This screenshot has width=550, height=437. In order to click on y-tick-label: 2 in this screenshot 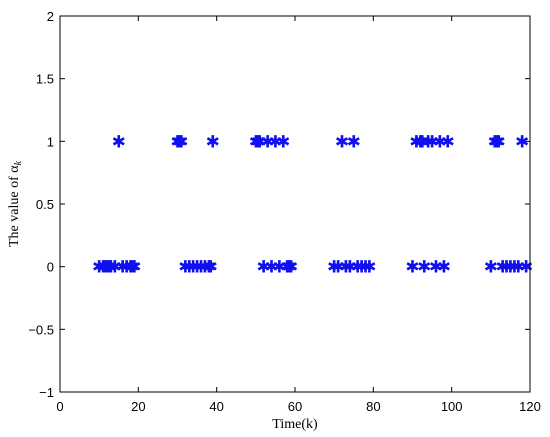, I will do `click(50, 16)`.